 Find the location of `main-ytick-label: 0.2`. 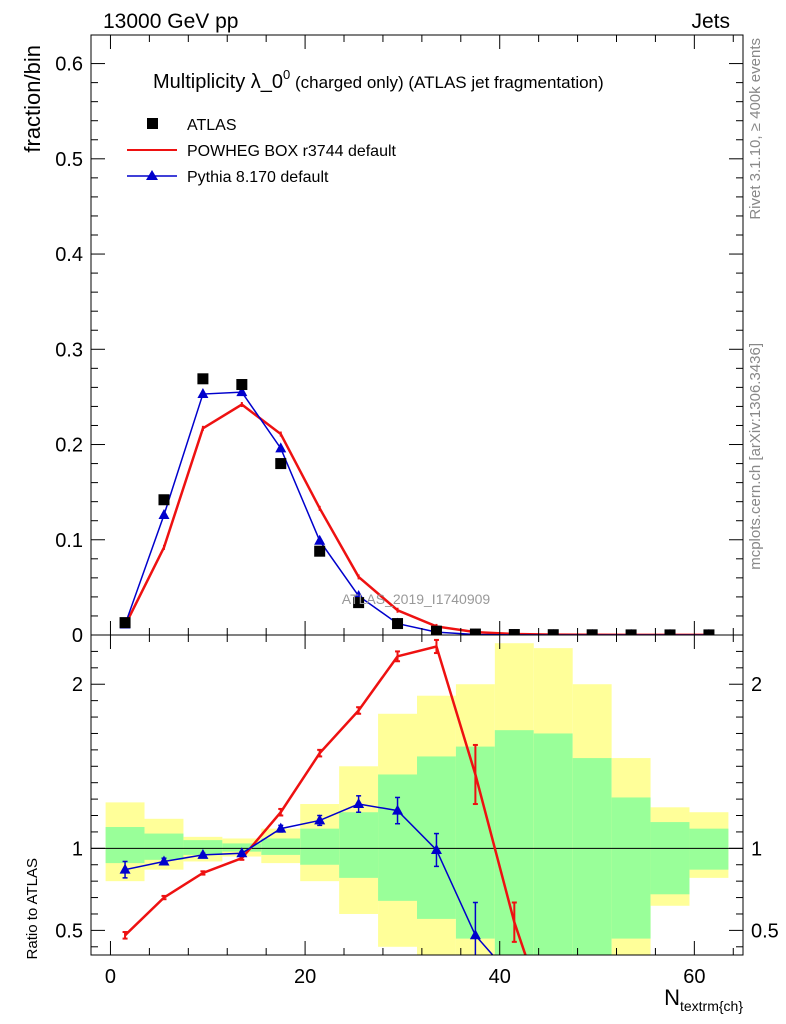

main-ytick-label: 0.2 is located at coordinates (69, 446).